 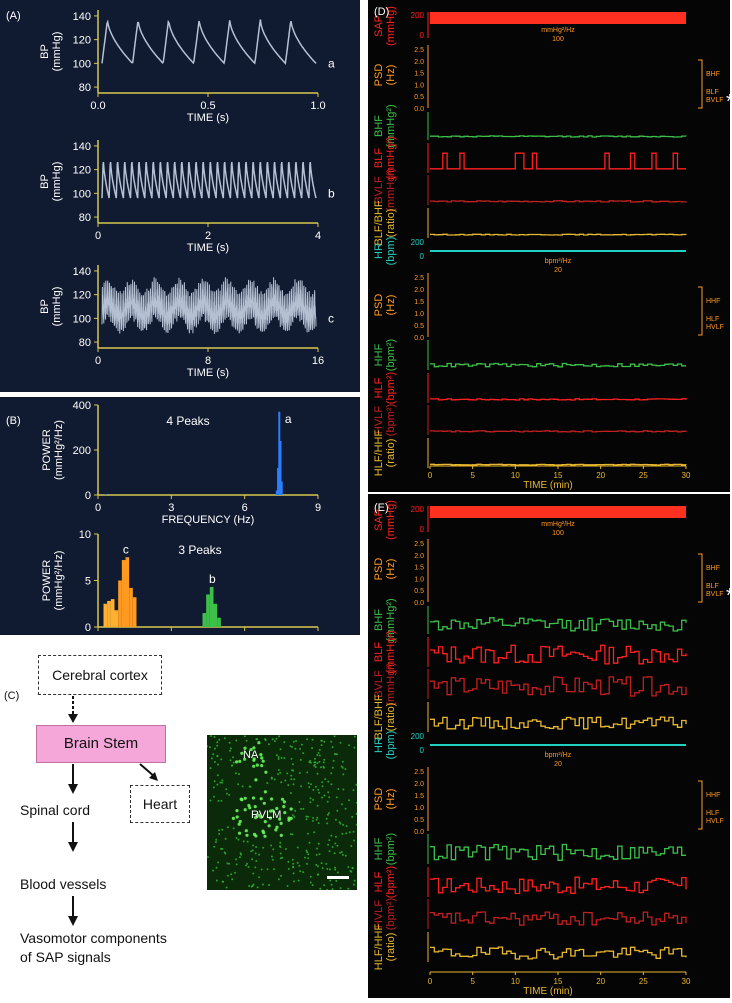 I want to click on y-tick-label: 120, so click(x=82, y=296).